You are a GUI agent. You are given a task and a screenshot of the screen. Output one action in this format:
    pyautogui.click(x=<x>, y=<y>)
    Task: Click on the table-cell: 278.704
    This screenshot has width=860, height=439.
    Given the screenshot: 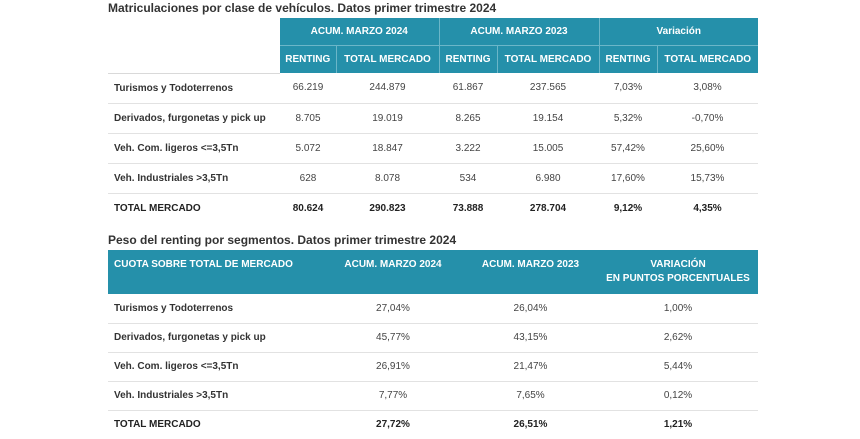 What is the action you would take?
    pyautogui.click(x=548, y=208)
    